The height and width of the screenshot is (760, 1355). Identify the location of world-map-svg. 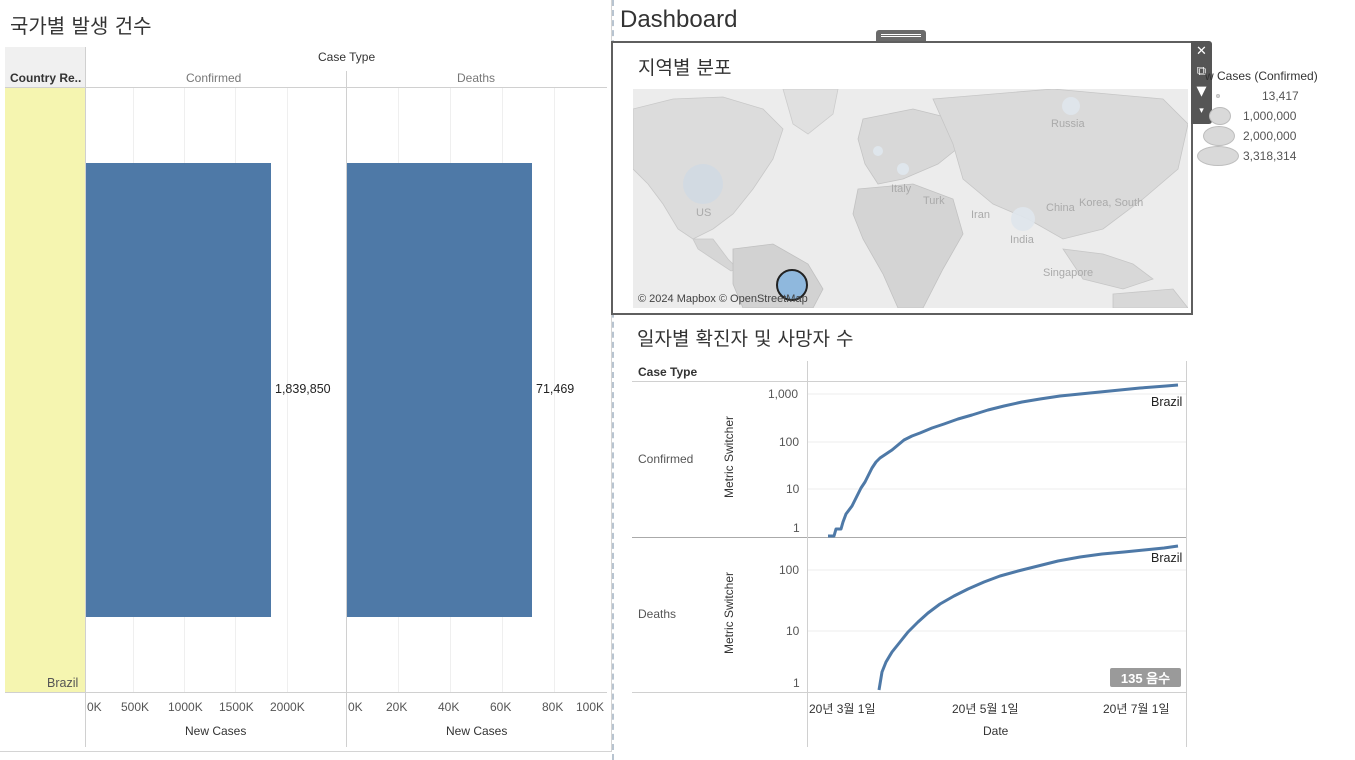
(910, 198).